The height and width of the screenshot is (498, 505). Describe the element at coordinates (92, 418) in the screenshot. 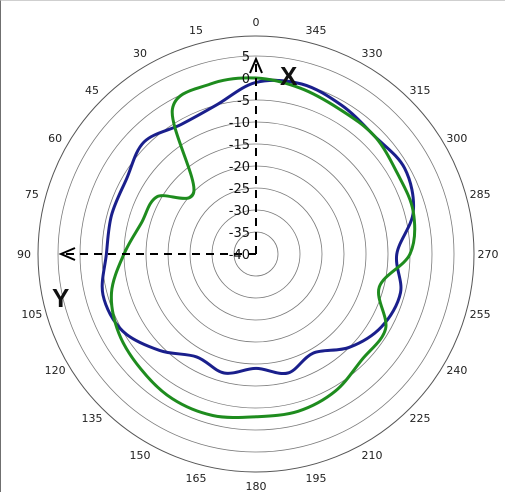

I see `angle-tick-label: 135` at that location.